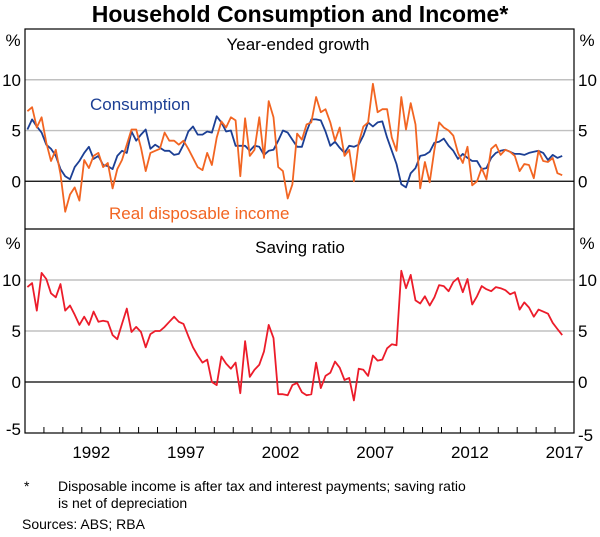  What do you see at coordinates (27, 486) in the screenshot?
I see `footnote-marker: *` at bounding box center [27, 486].